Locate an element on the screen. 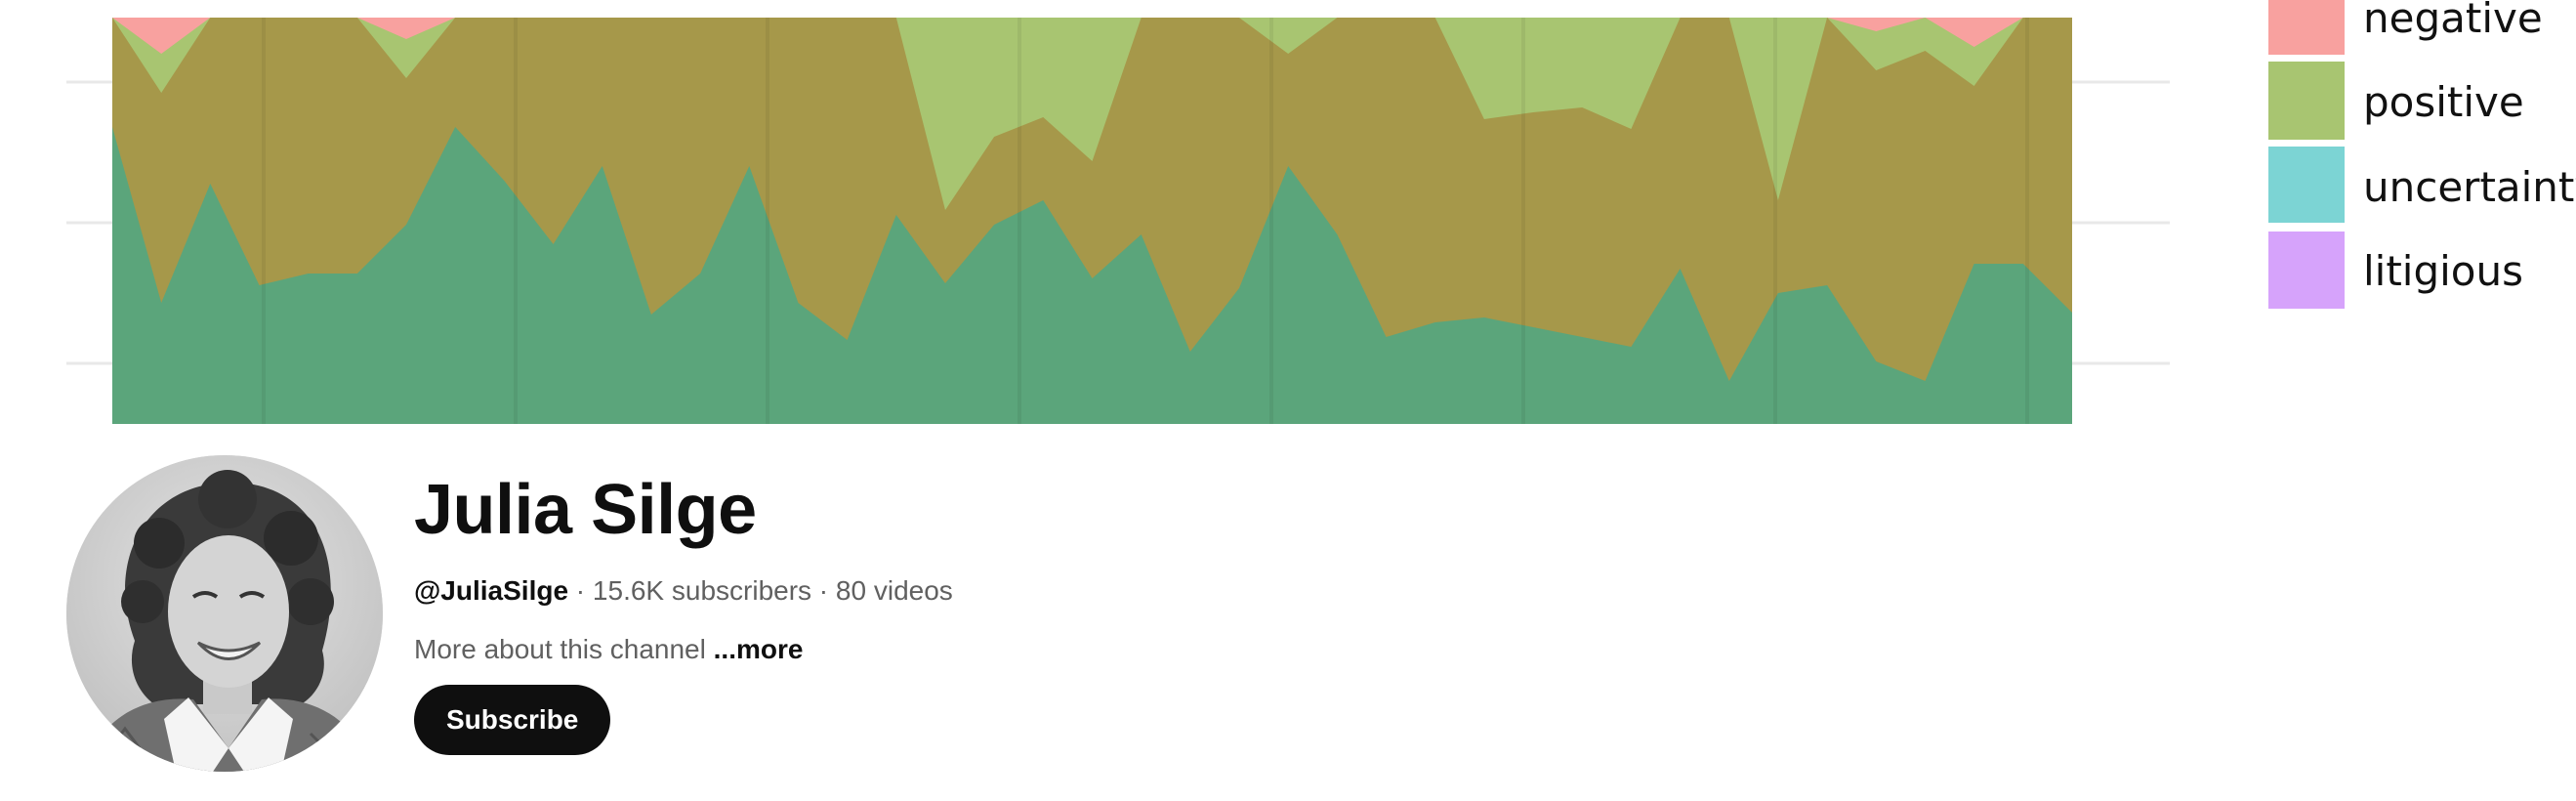  legend-item-negative: negative is located at coordinates (2405, 27).